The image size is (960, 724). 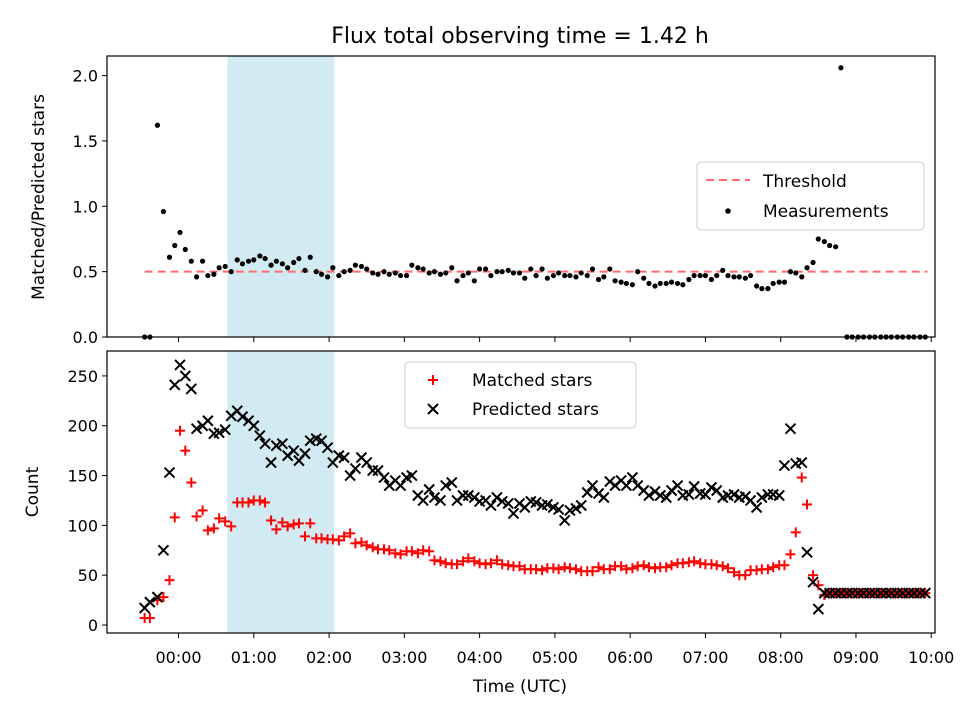 I want to click on bottom-x-tick-label: 06:00, so click(x=630, y=657).